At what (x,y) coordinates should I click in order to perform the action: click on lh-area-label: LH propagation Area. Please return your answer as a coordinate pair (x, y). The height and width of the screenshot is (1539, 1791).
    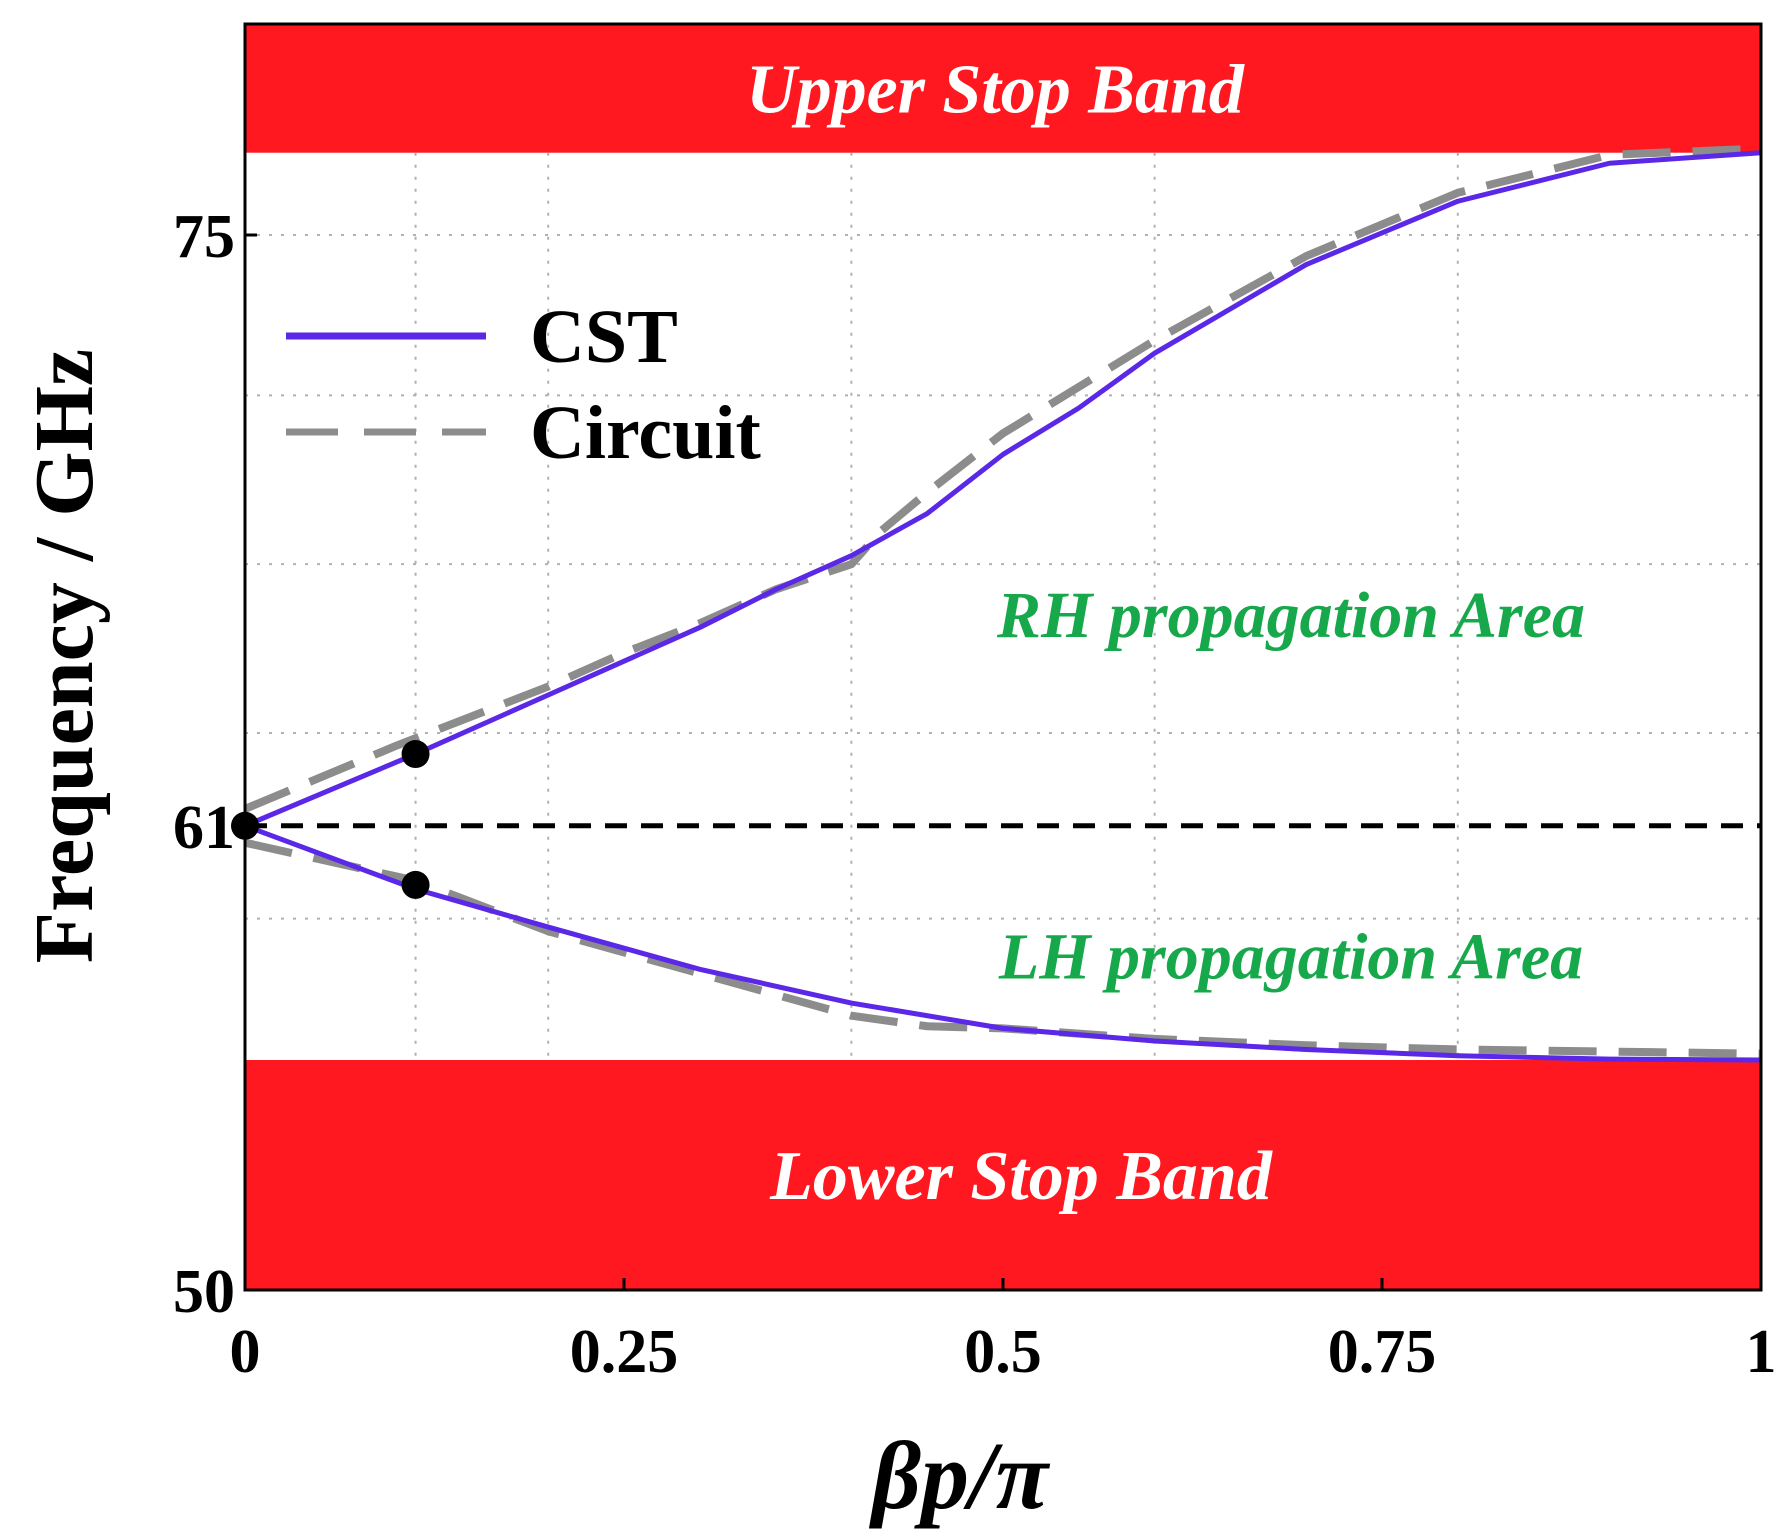
    Looking at the image, I should click on (1290, 957).